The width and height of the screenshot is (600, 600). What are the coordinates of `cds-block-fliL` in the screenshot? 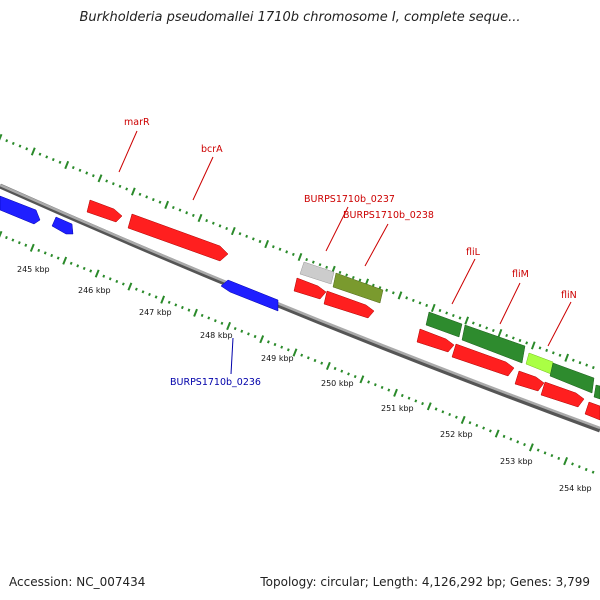 It's located at (444, 324).